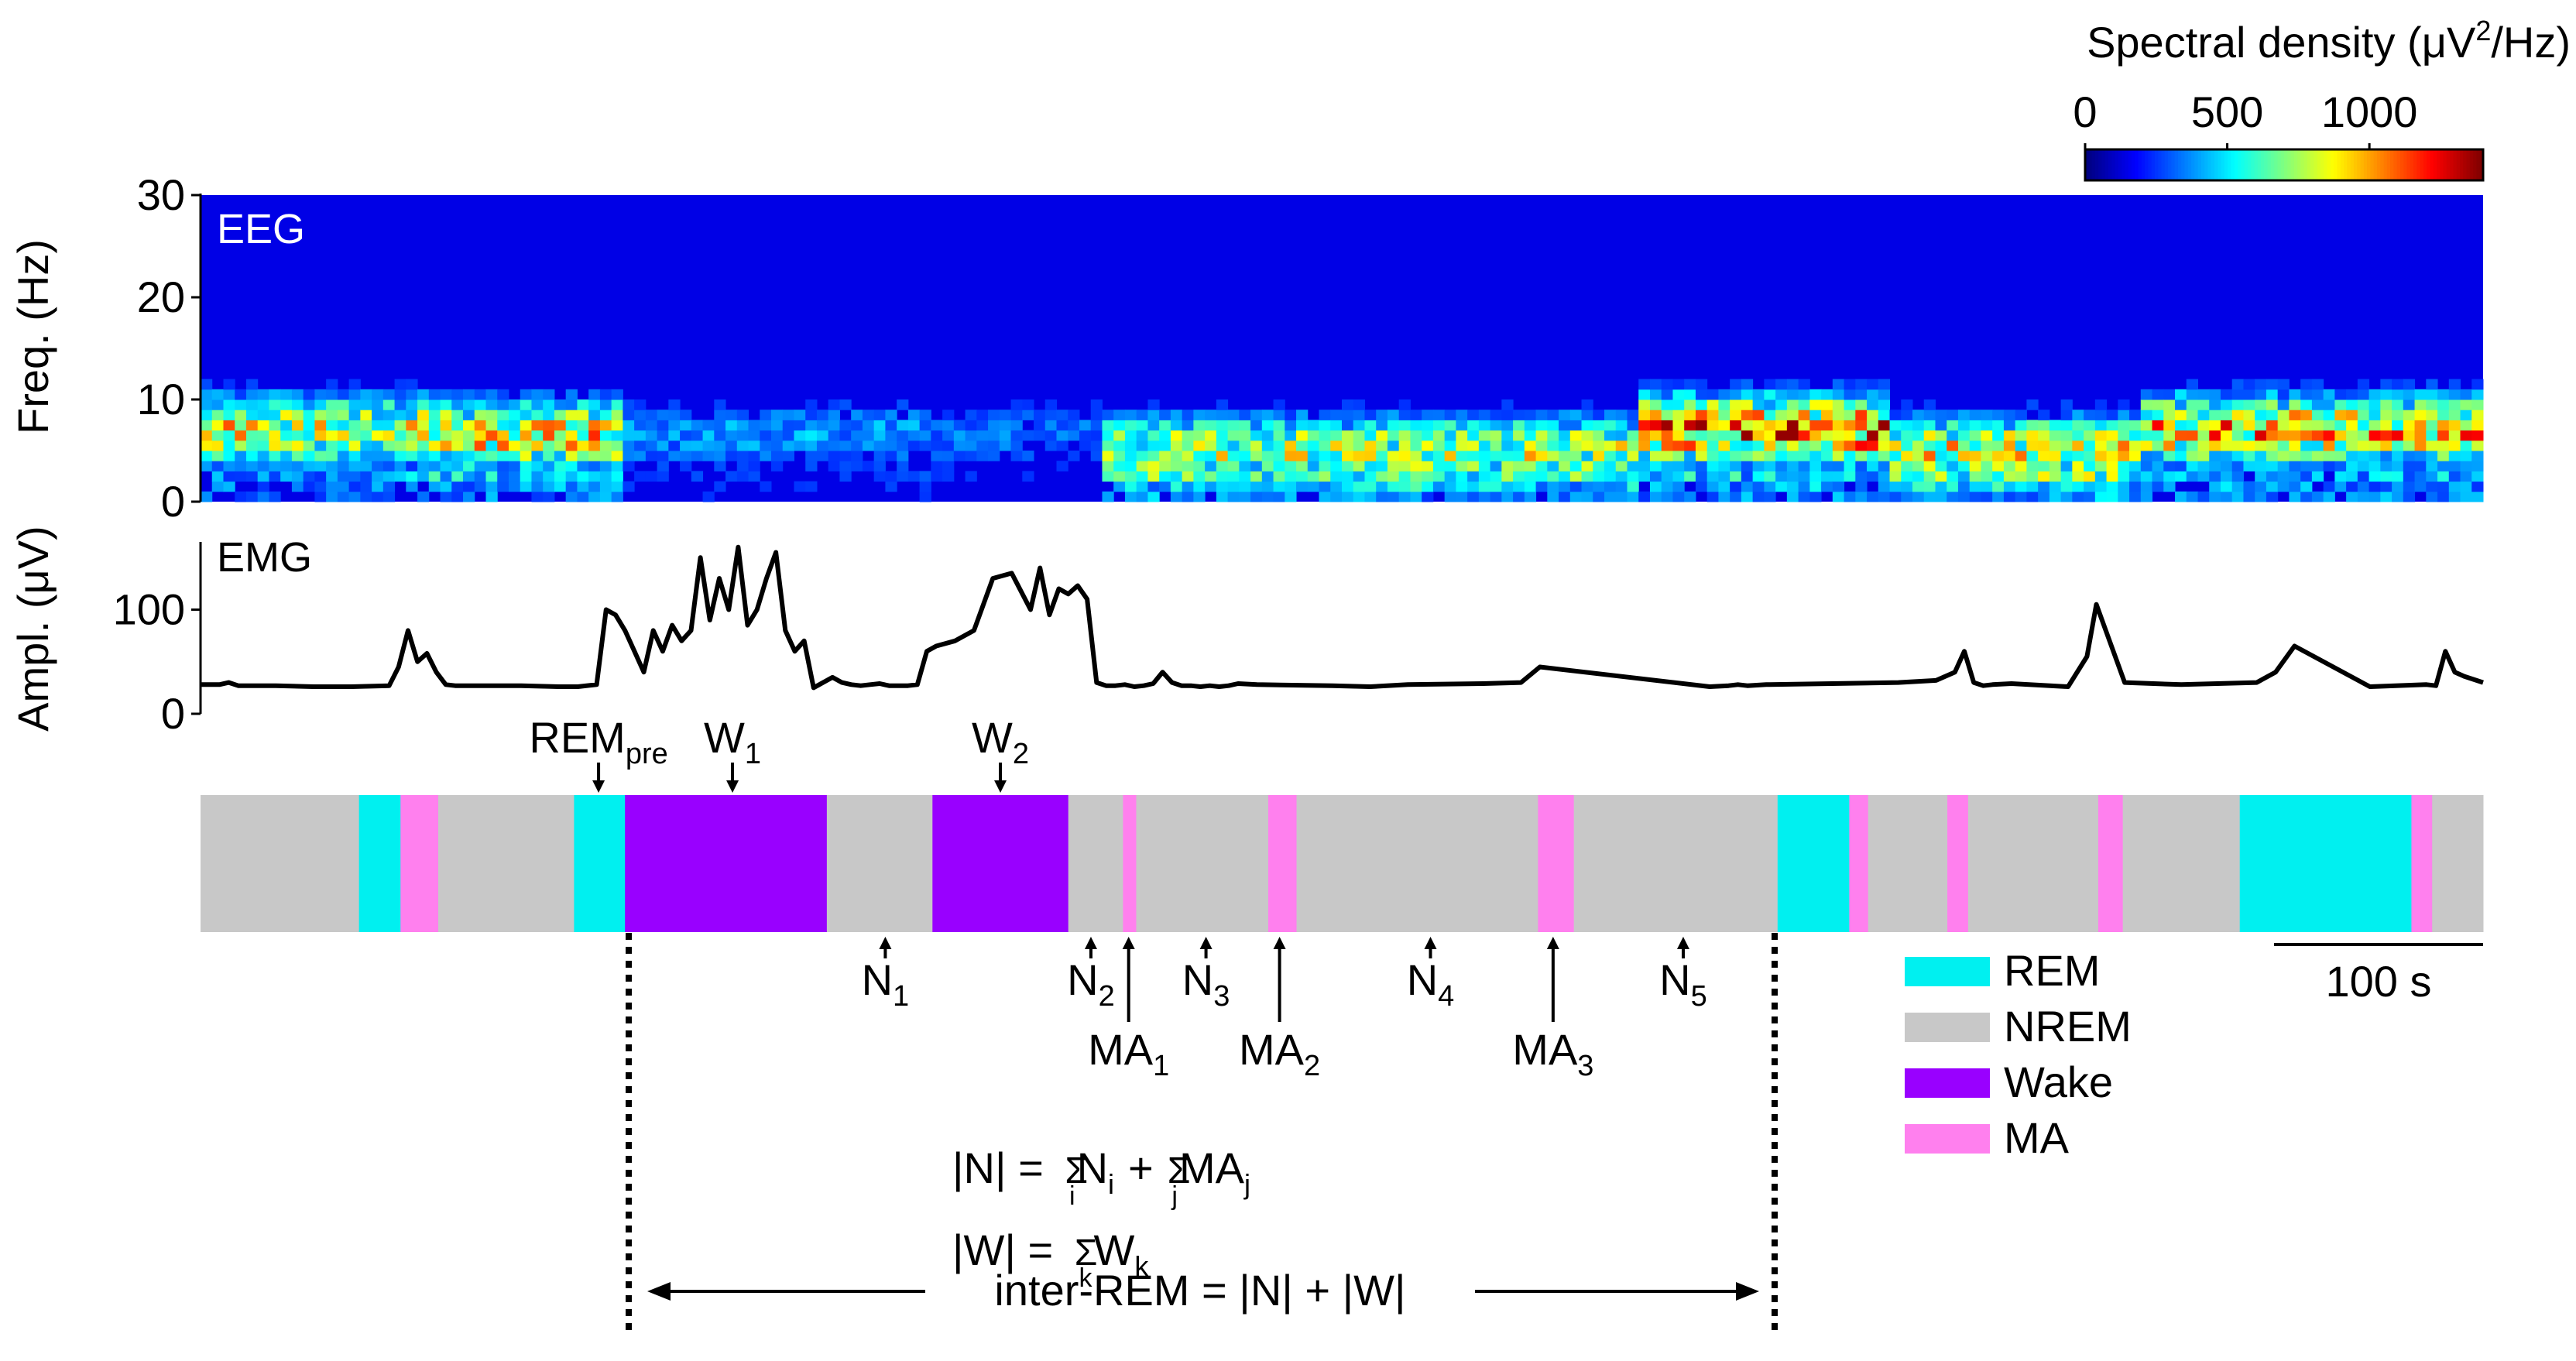 This screenshot has width=2576, height=1361. What do you see at coordinates (732, 786) in the screenshot?
I see `arrowhead-icon` at bounding box center [732, 786].